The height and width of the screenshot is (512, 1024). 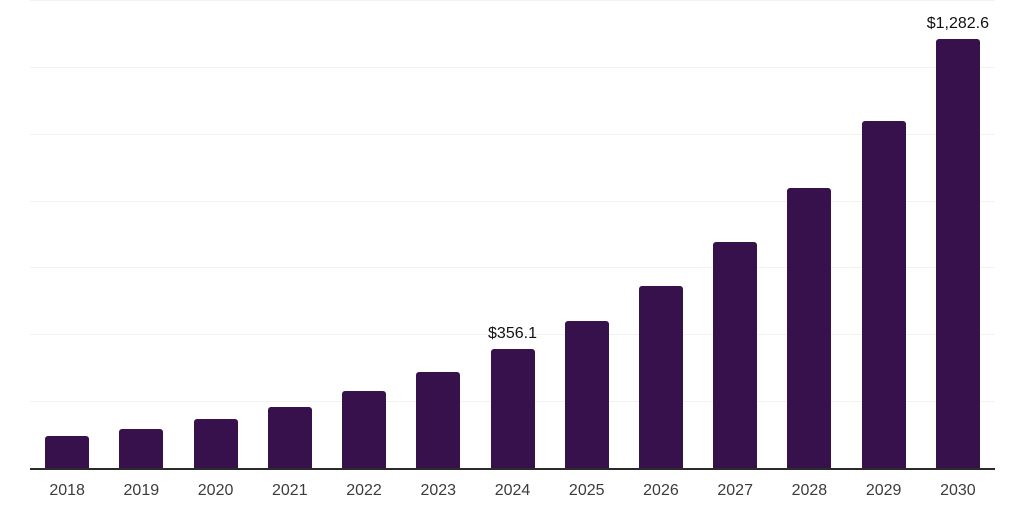 I want to click on x-tick-label-2025: 2025, so click(x=586, y=490).